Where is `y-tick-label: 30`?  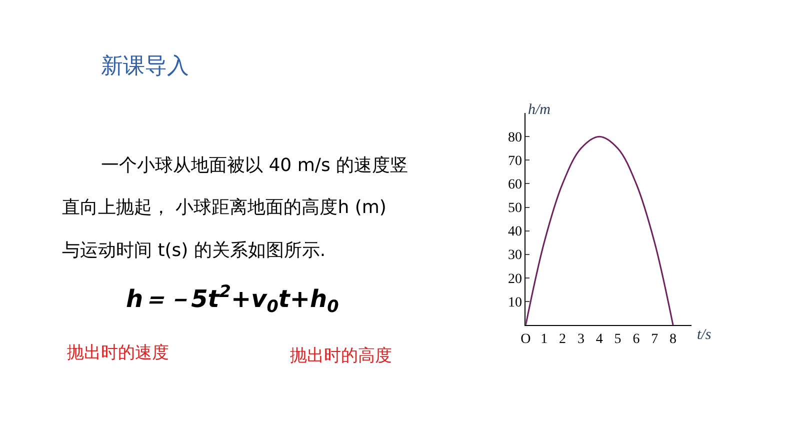
y-tick-label: 30 is located at coordinates (515, 256).